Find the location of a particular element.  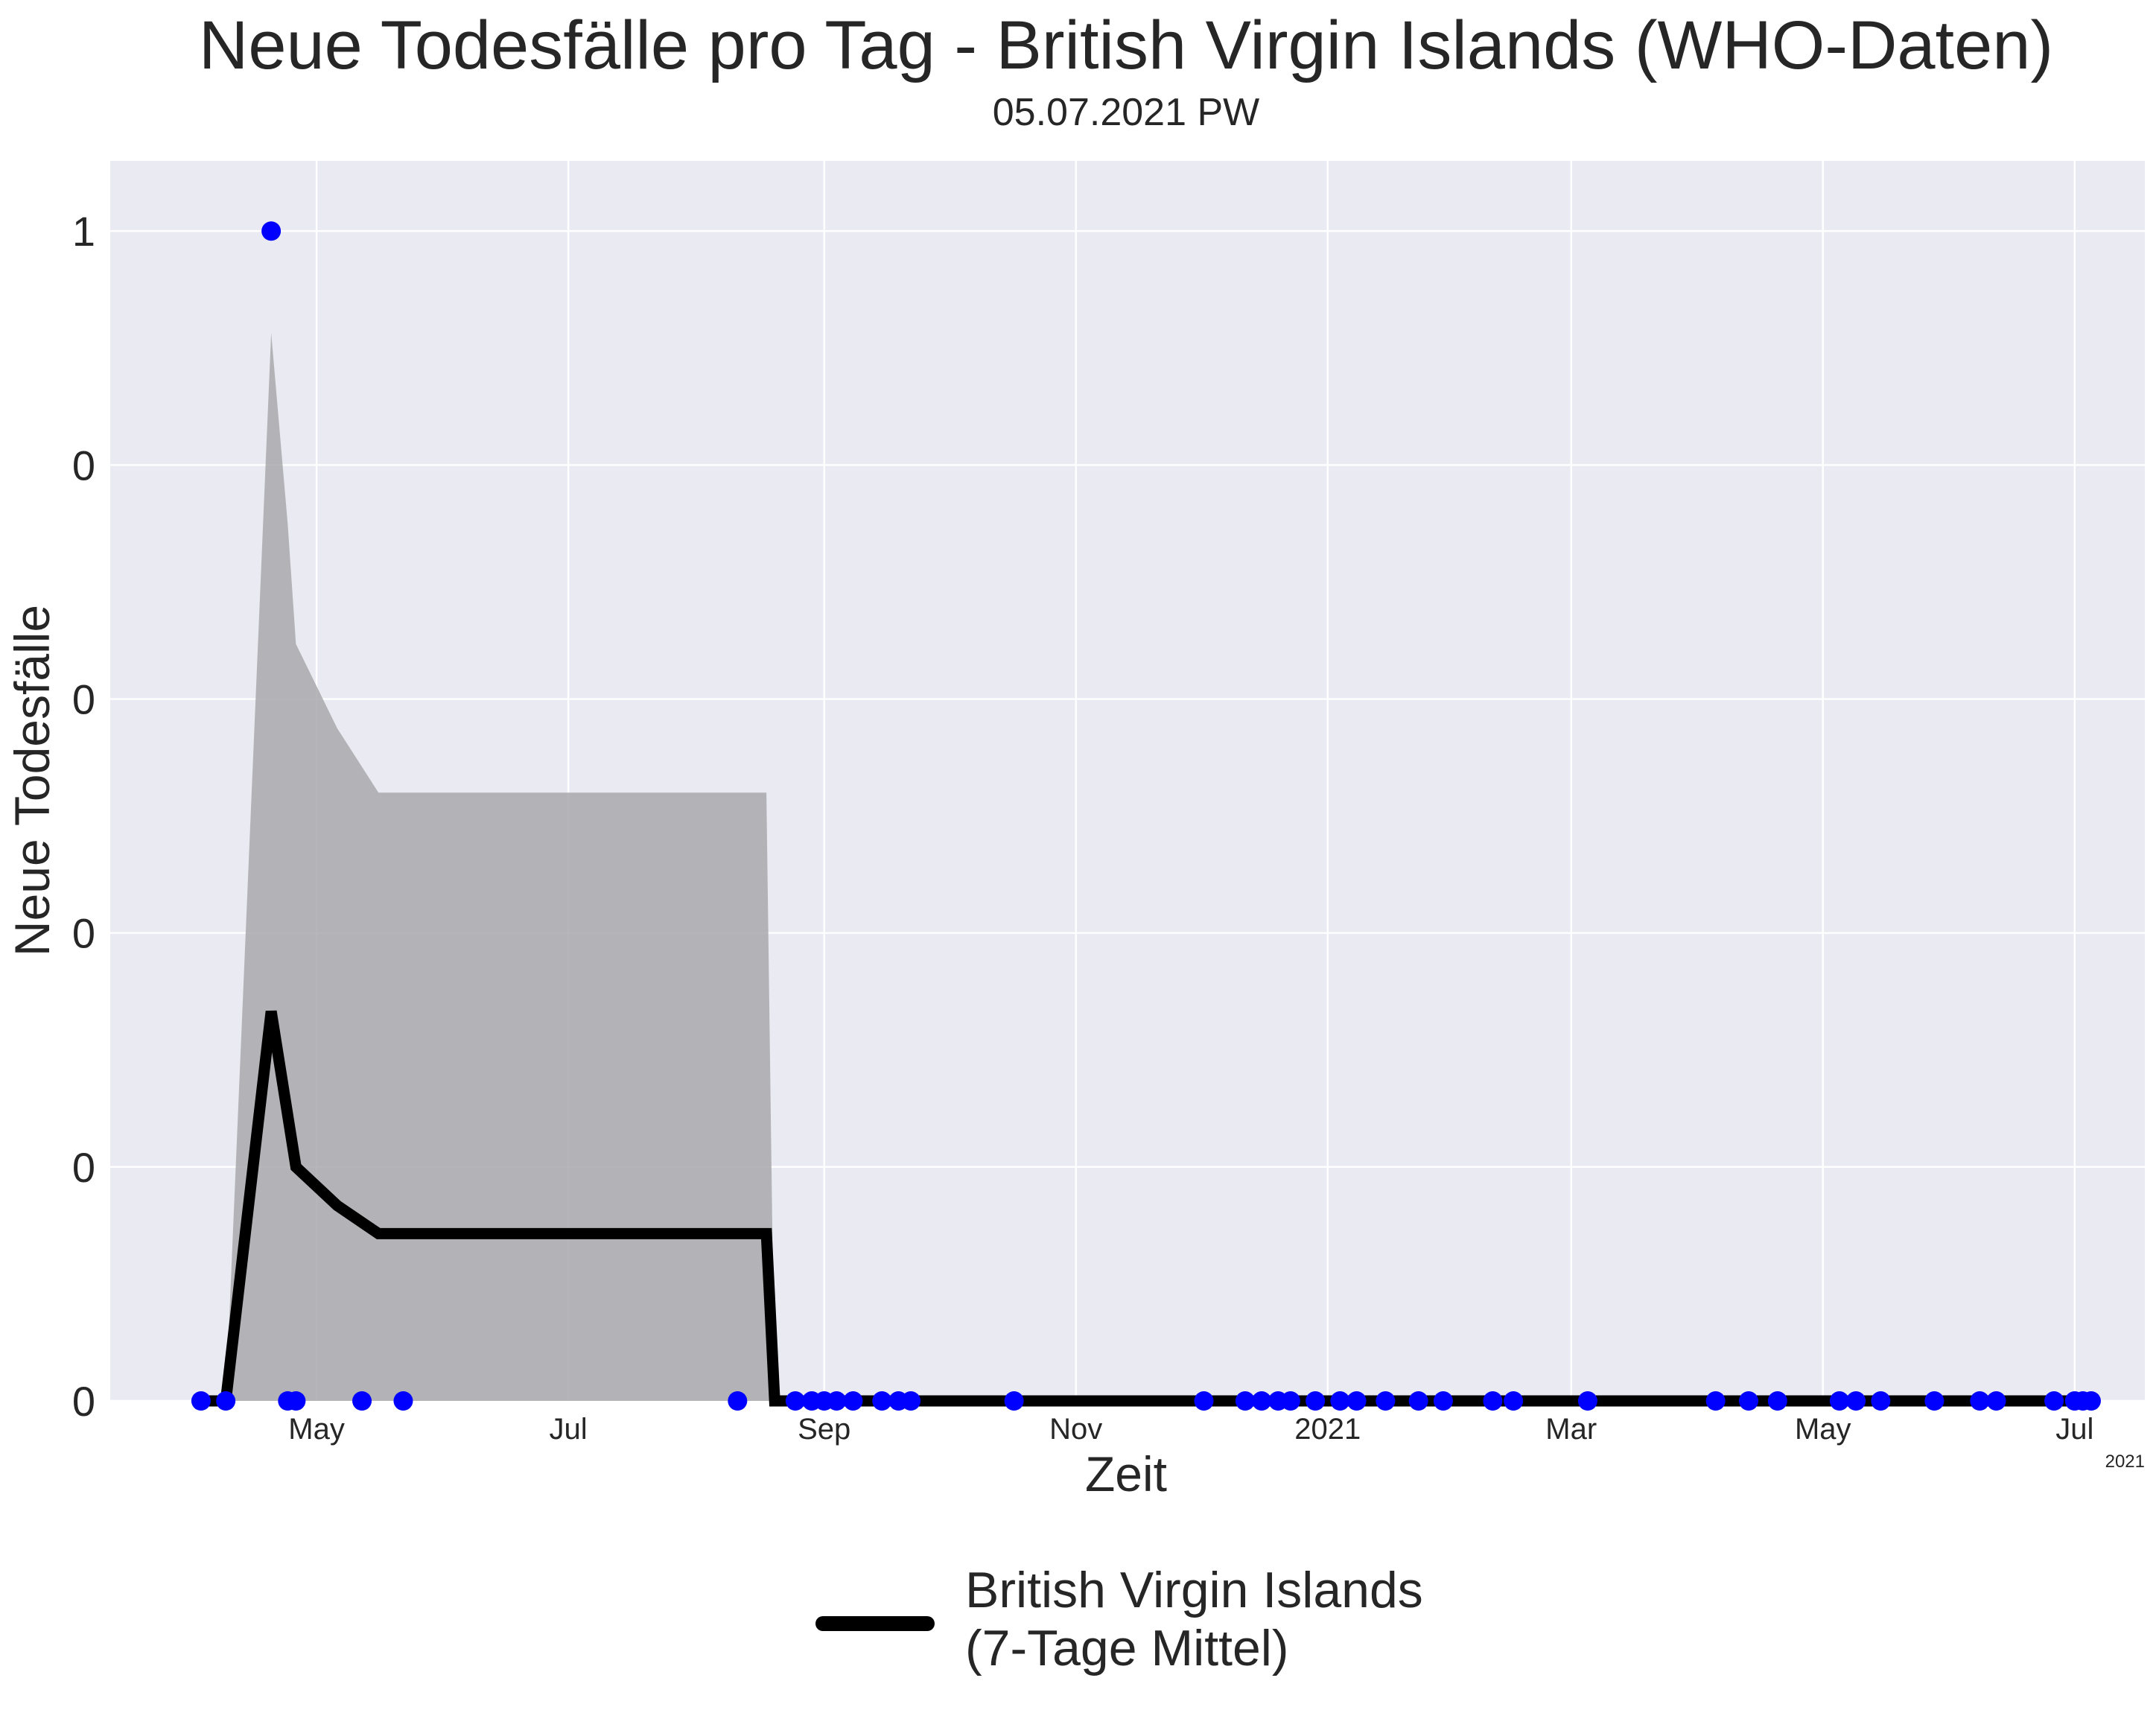

x-tick-label: 2021 is located at coordinates (1328, 1430).